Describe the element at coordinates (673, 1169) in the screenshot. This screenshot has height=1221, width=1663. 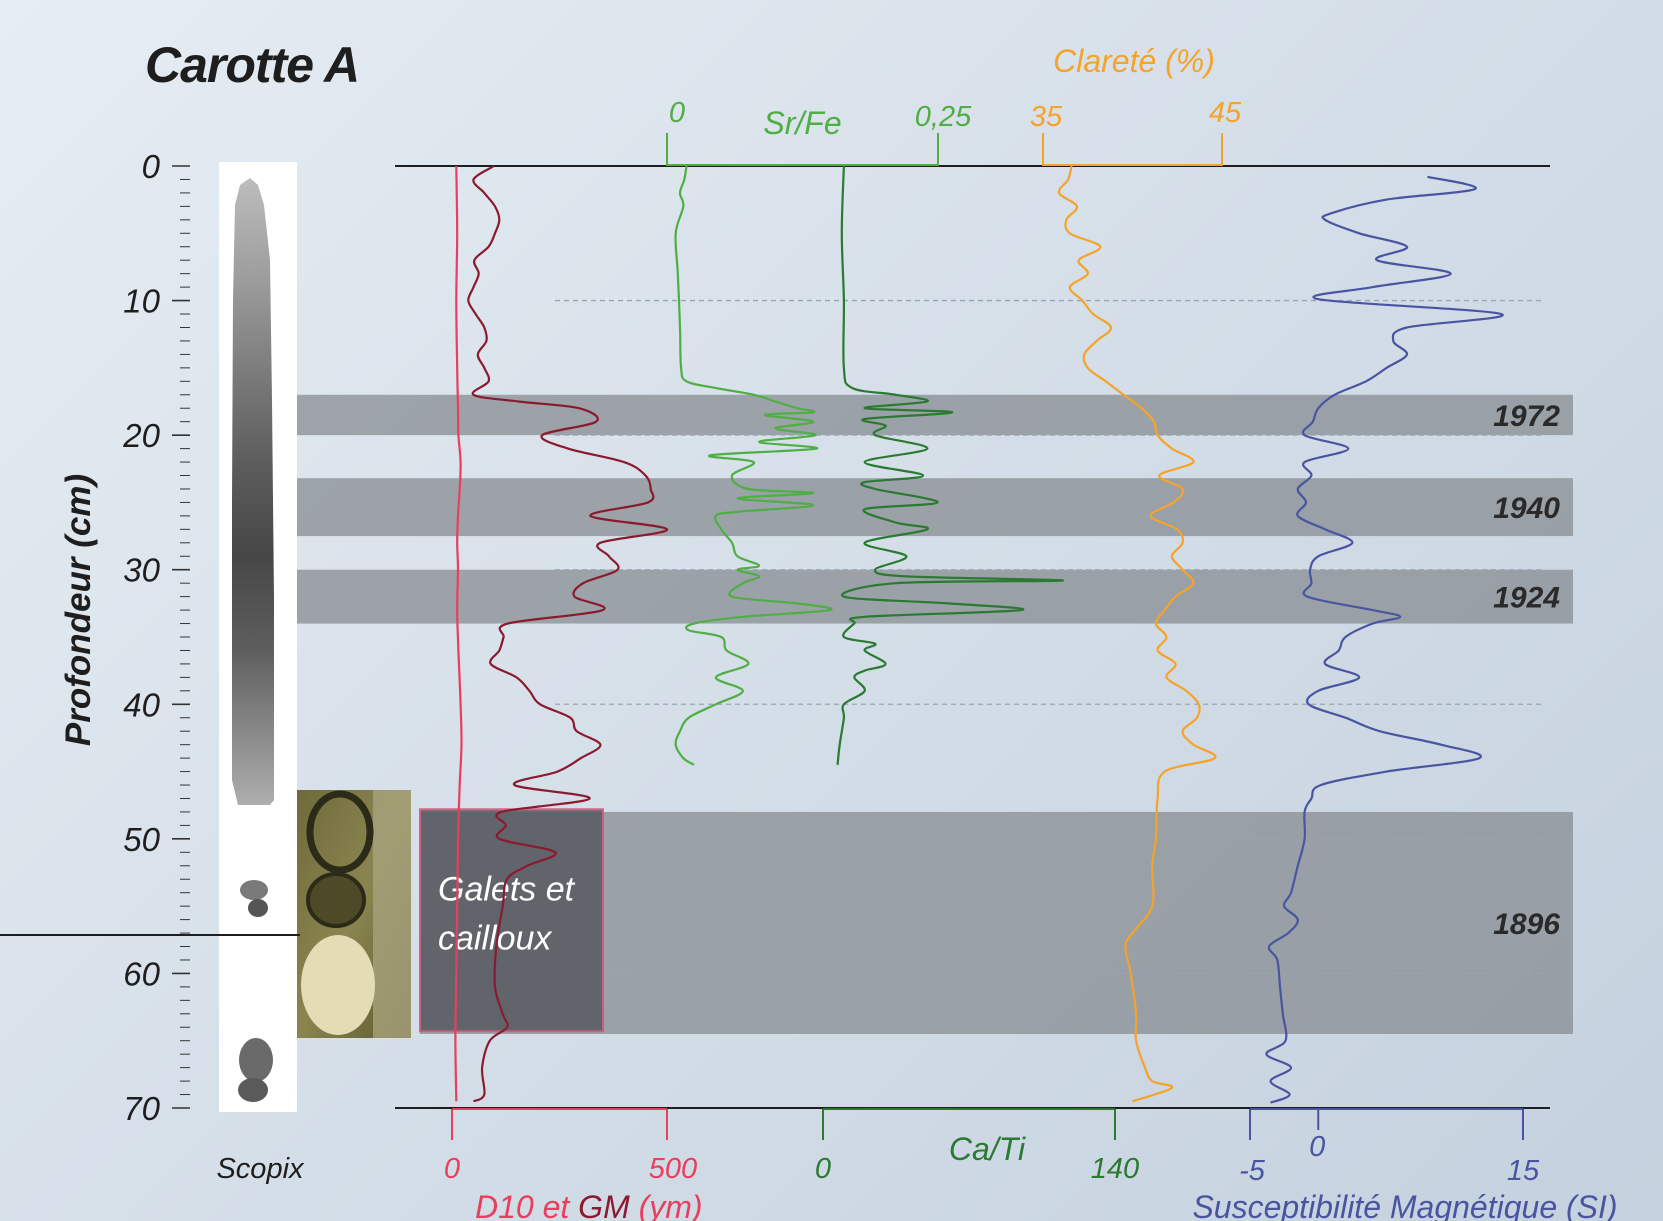
I see `d10gm-max-label: 500` at that location.